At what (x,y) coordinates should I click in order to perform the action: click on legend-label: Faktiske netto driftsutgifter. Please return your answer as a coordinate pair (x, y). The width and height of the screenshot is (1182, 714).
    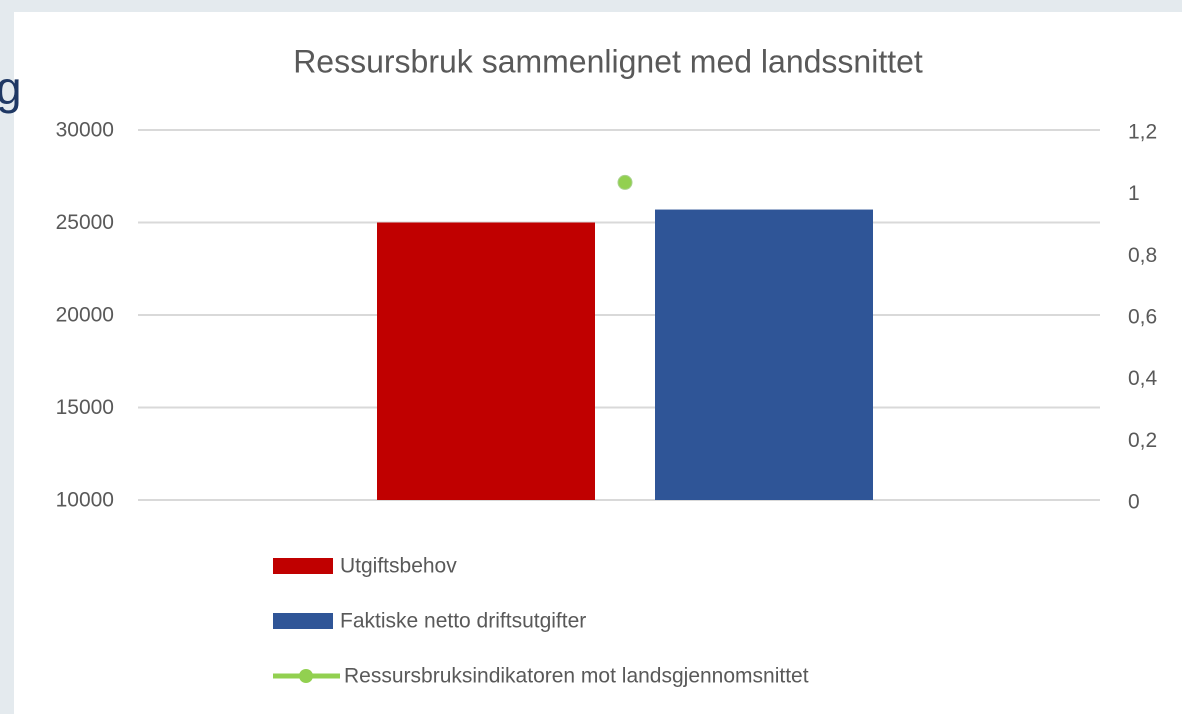
    Looking at the image, I should click on (463, 621).